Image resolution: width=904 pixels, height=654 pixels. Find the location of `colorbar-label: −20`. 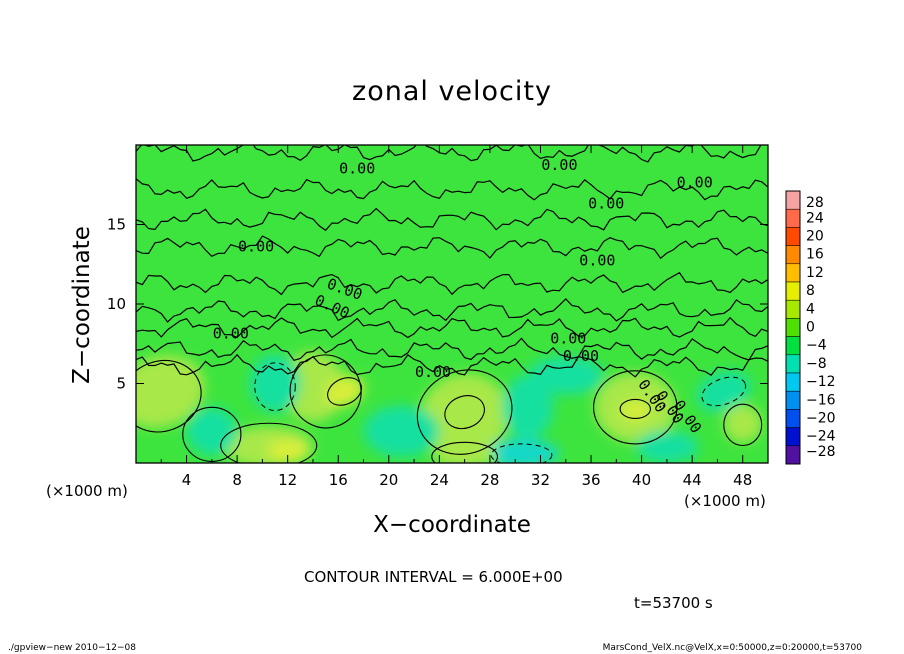

colorbar-label: −20 is located at coordinates (821, 419).